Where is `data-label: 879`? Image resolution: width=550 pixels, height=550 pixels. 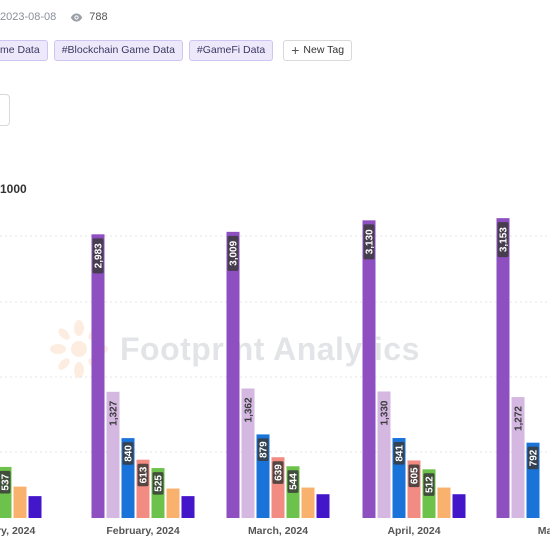
data-label: 879 is located at coordinates (264, 449).